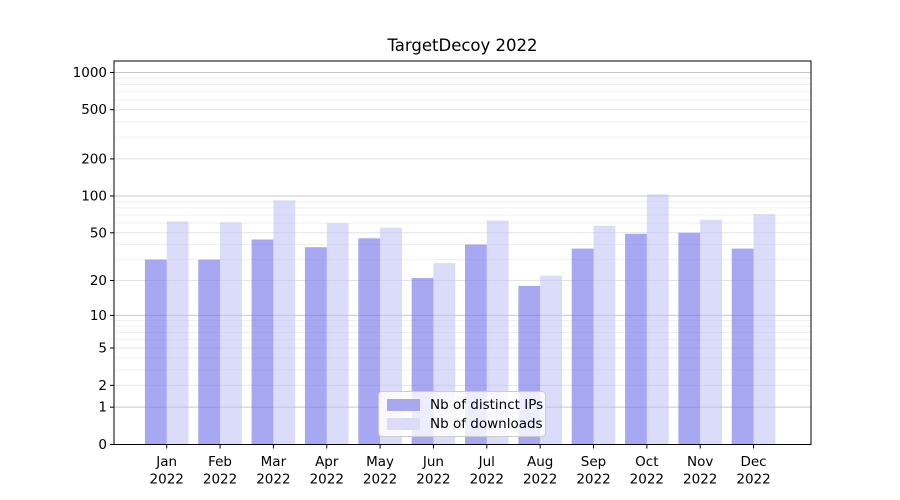 The image size is (900, 500). Describe the element at coordinates (102, 349) in the screenshot. I see `y-tick-label: 5` at that location.